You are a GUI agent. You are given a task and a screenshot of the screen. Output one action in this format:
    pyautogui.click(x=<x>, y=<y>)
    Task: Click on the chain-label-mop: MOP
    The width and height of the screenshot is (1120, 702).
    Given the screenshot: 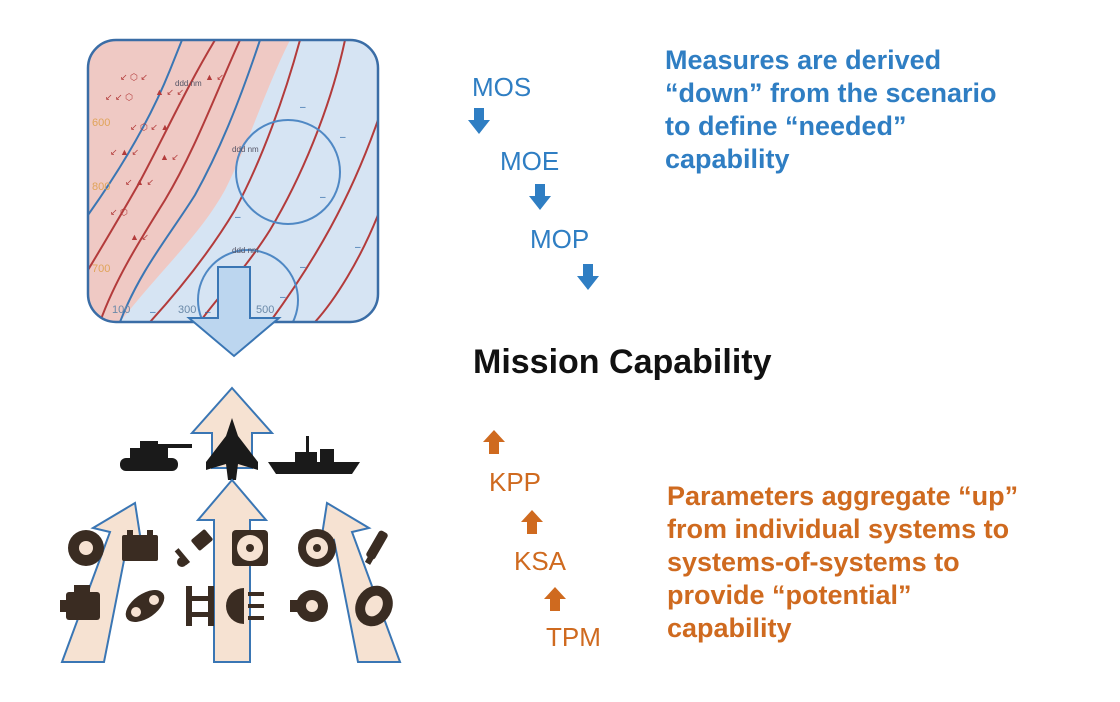 What is the action you would take?
    pyautogui.click(x=560, y=239)
    